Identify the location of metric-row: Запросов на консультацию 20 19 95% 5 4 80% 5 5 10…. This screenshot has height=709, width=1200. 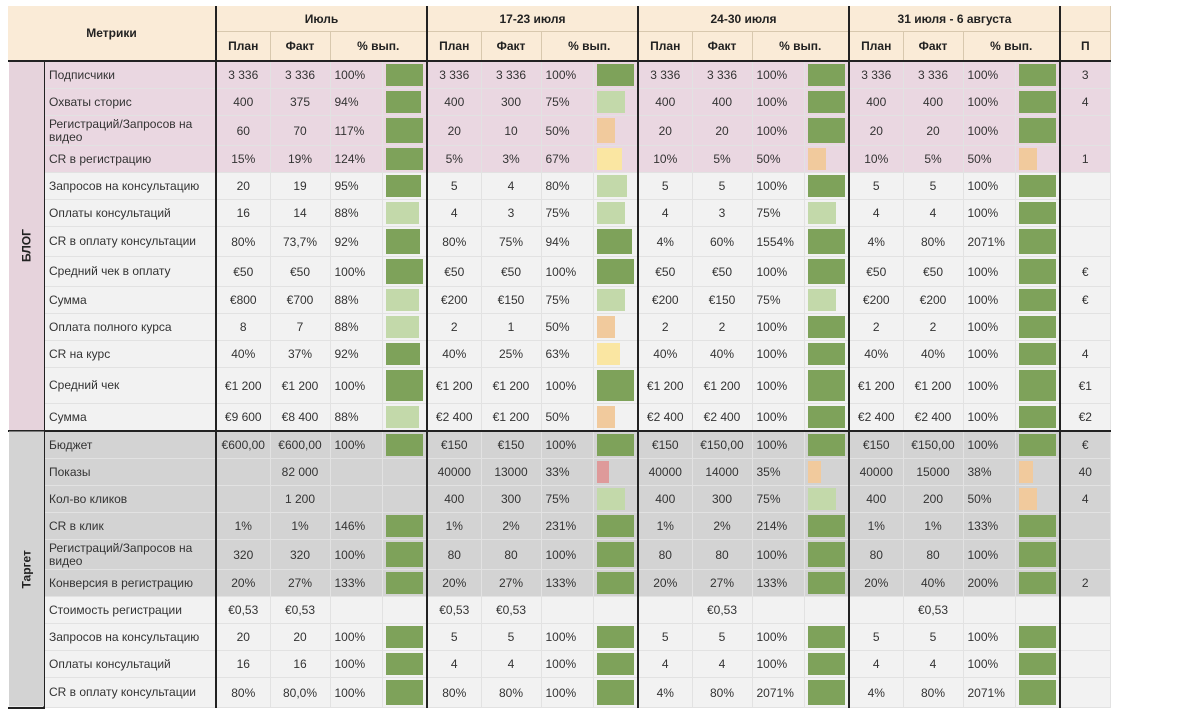
(559, 186).